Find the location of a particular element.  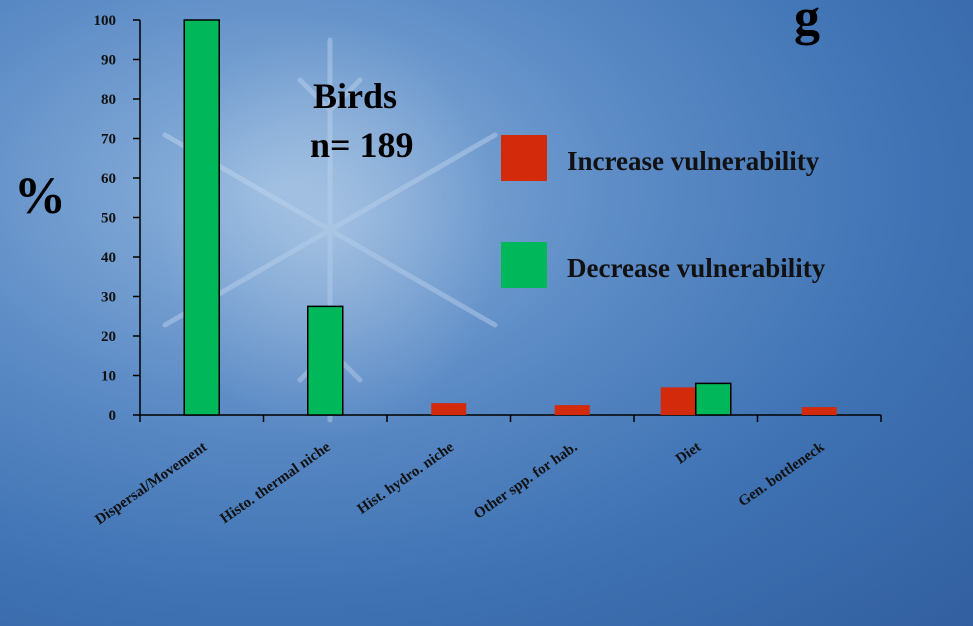

x-tick-label: Diet is located at coordinates (688, 453).